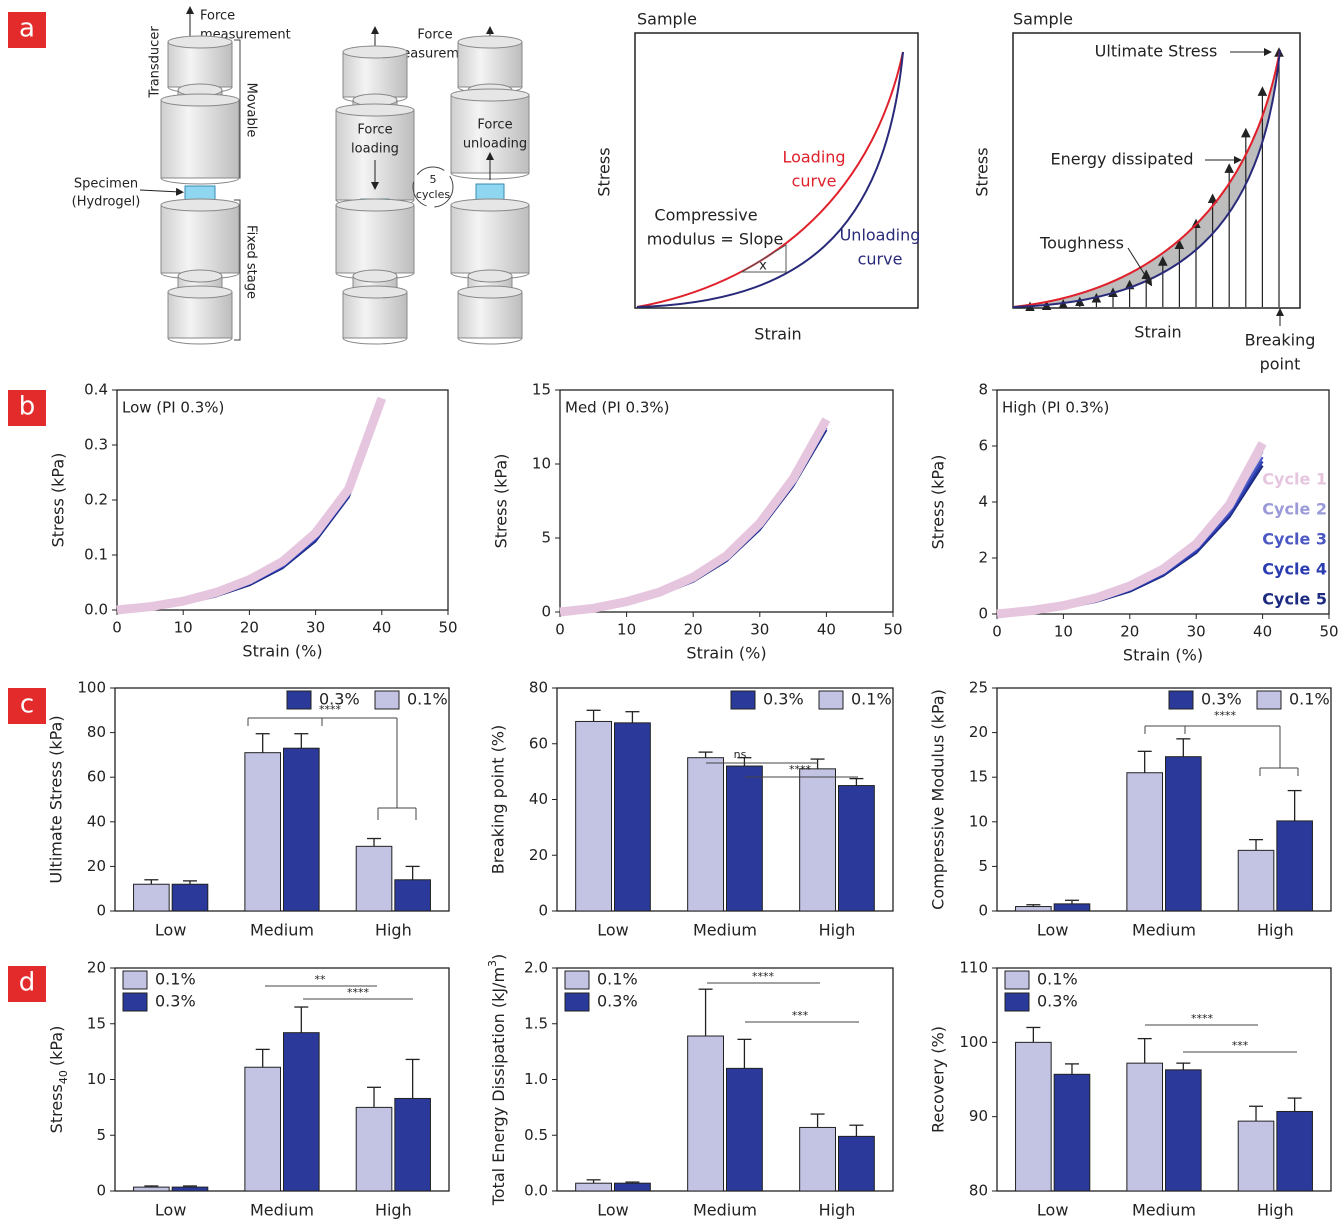 Image resolution: width=1343 pixels, height=1219 pixels. I want to click on y-axis-title: Recovery (%), so click(938, 1079).